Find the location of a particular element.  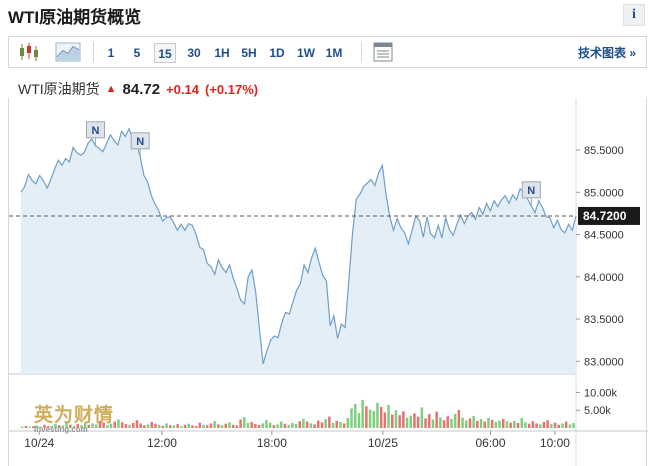

news-marker: N is located at coordinates (140, 142).